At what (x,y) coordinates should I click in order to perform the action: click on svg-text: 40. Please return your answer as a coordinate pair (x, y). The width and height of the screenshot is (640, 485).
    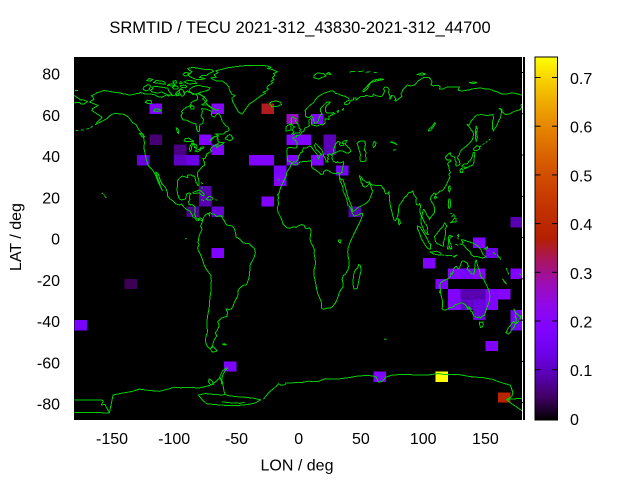
    Looking at the image, I should click on (51, 157).